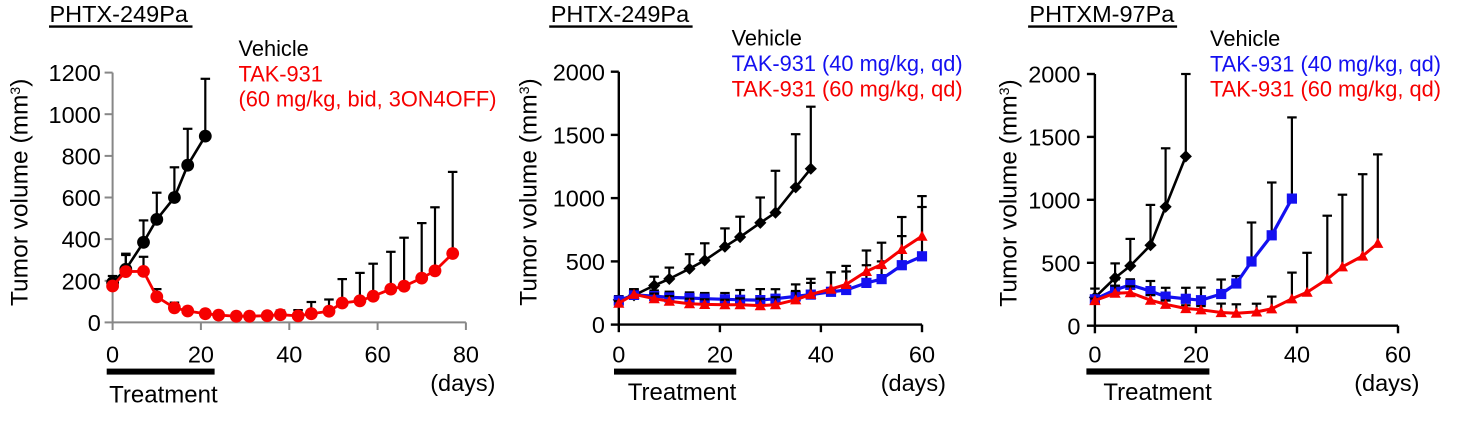 Image resolution: width=1467 pixels, height=436 pixels. Describe the element at coordinates (81, 240) in the screenshot. I see `svg-text: 400` at that location.